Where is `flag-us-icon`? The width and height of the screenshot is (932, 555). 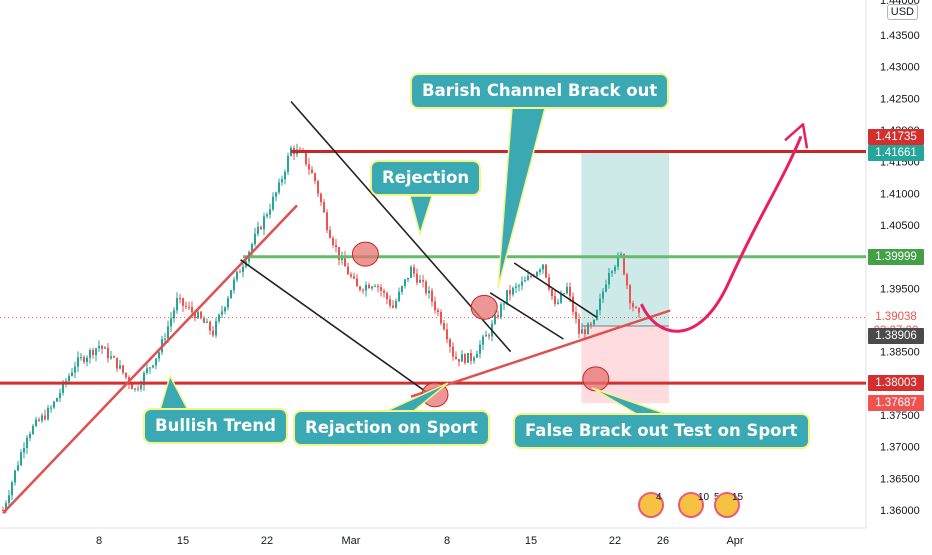
flag-us-icon is located at coordinates (651, 505).